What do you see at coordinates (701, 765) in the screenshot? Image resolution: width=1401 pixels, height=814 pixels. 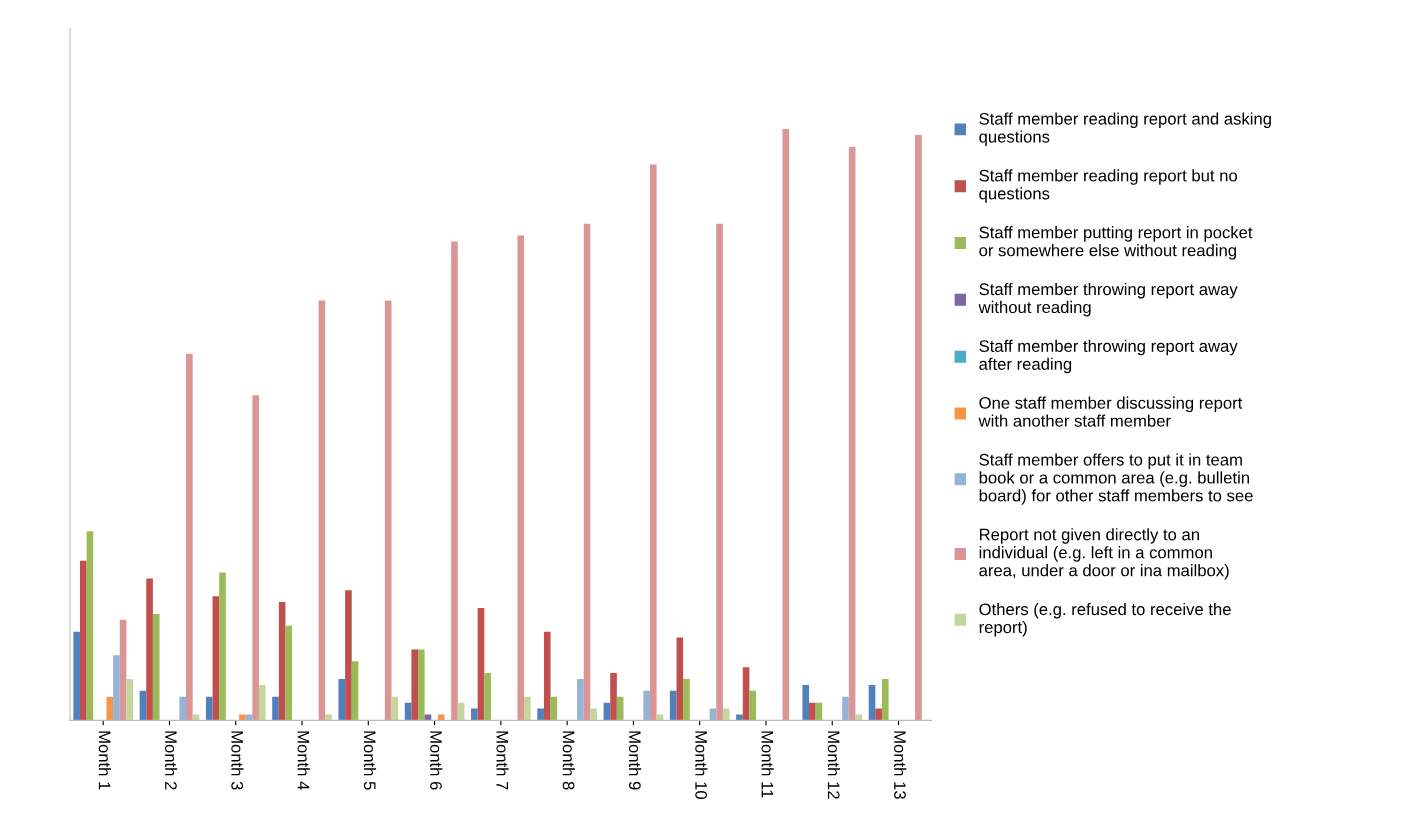 I see `x-tick-label: Month 10` at bounding box center [701, 765].